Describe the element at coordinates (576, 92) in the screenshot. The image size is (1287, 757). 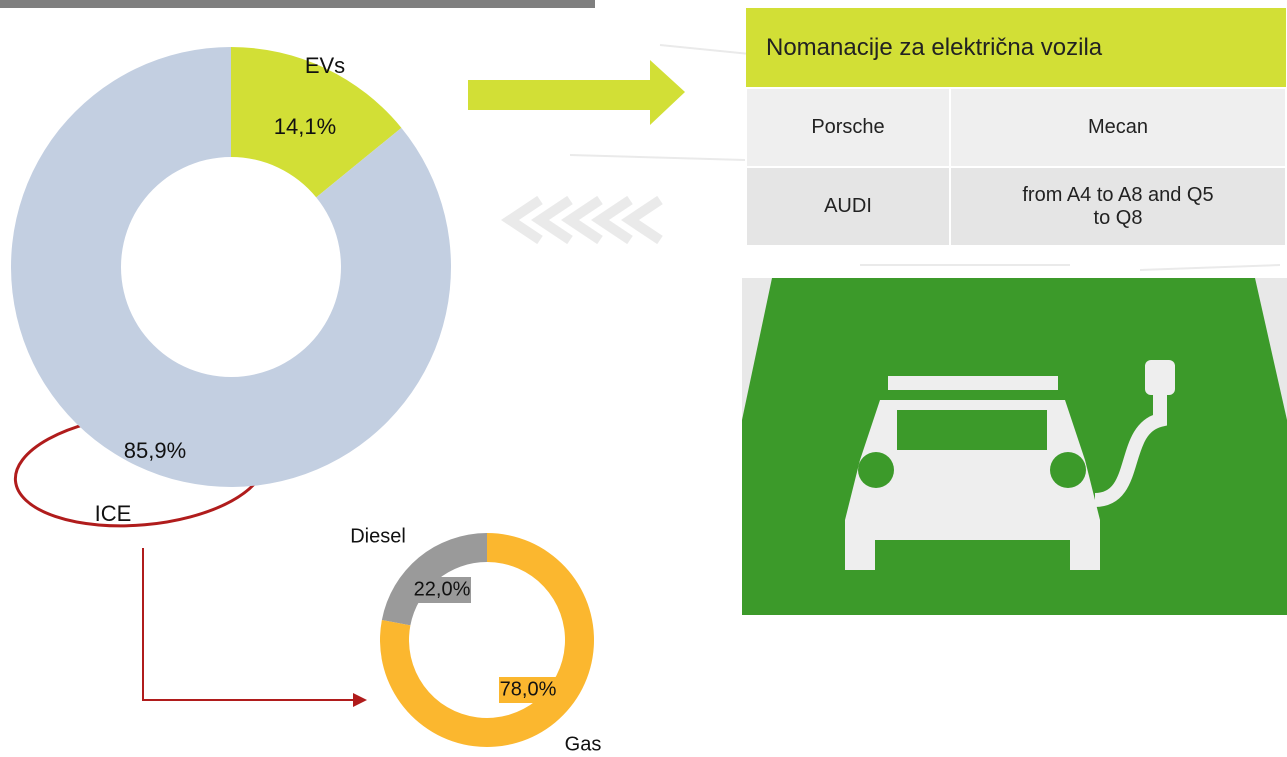
I see `arrow` at that location.